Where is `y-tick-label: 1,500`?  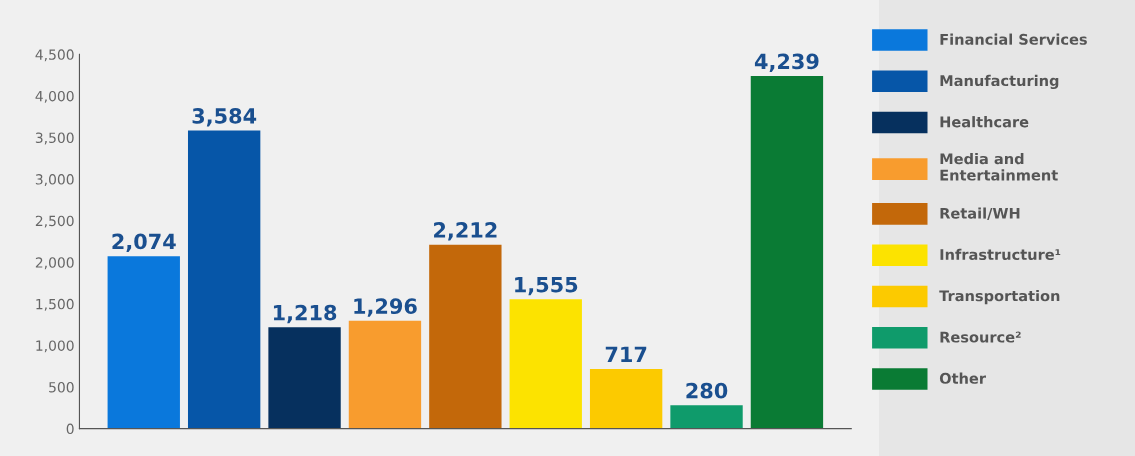
y-tick-label: 1,500 is located at coordinates (55, 304).